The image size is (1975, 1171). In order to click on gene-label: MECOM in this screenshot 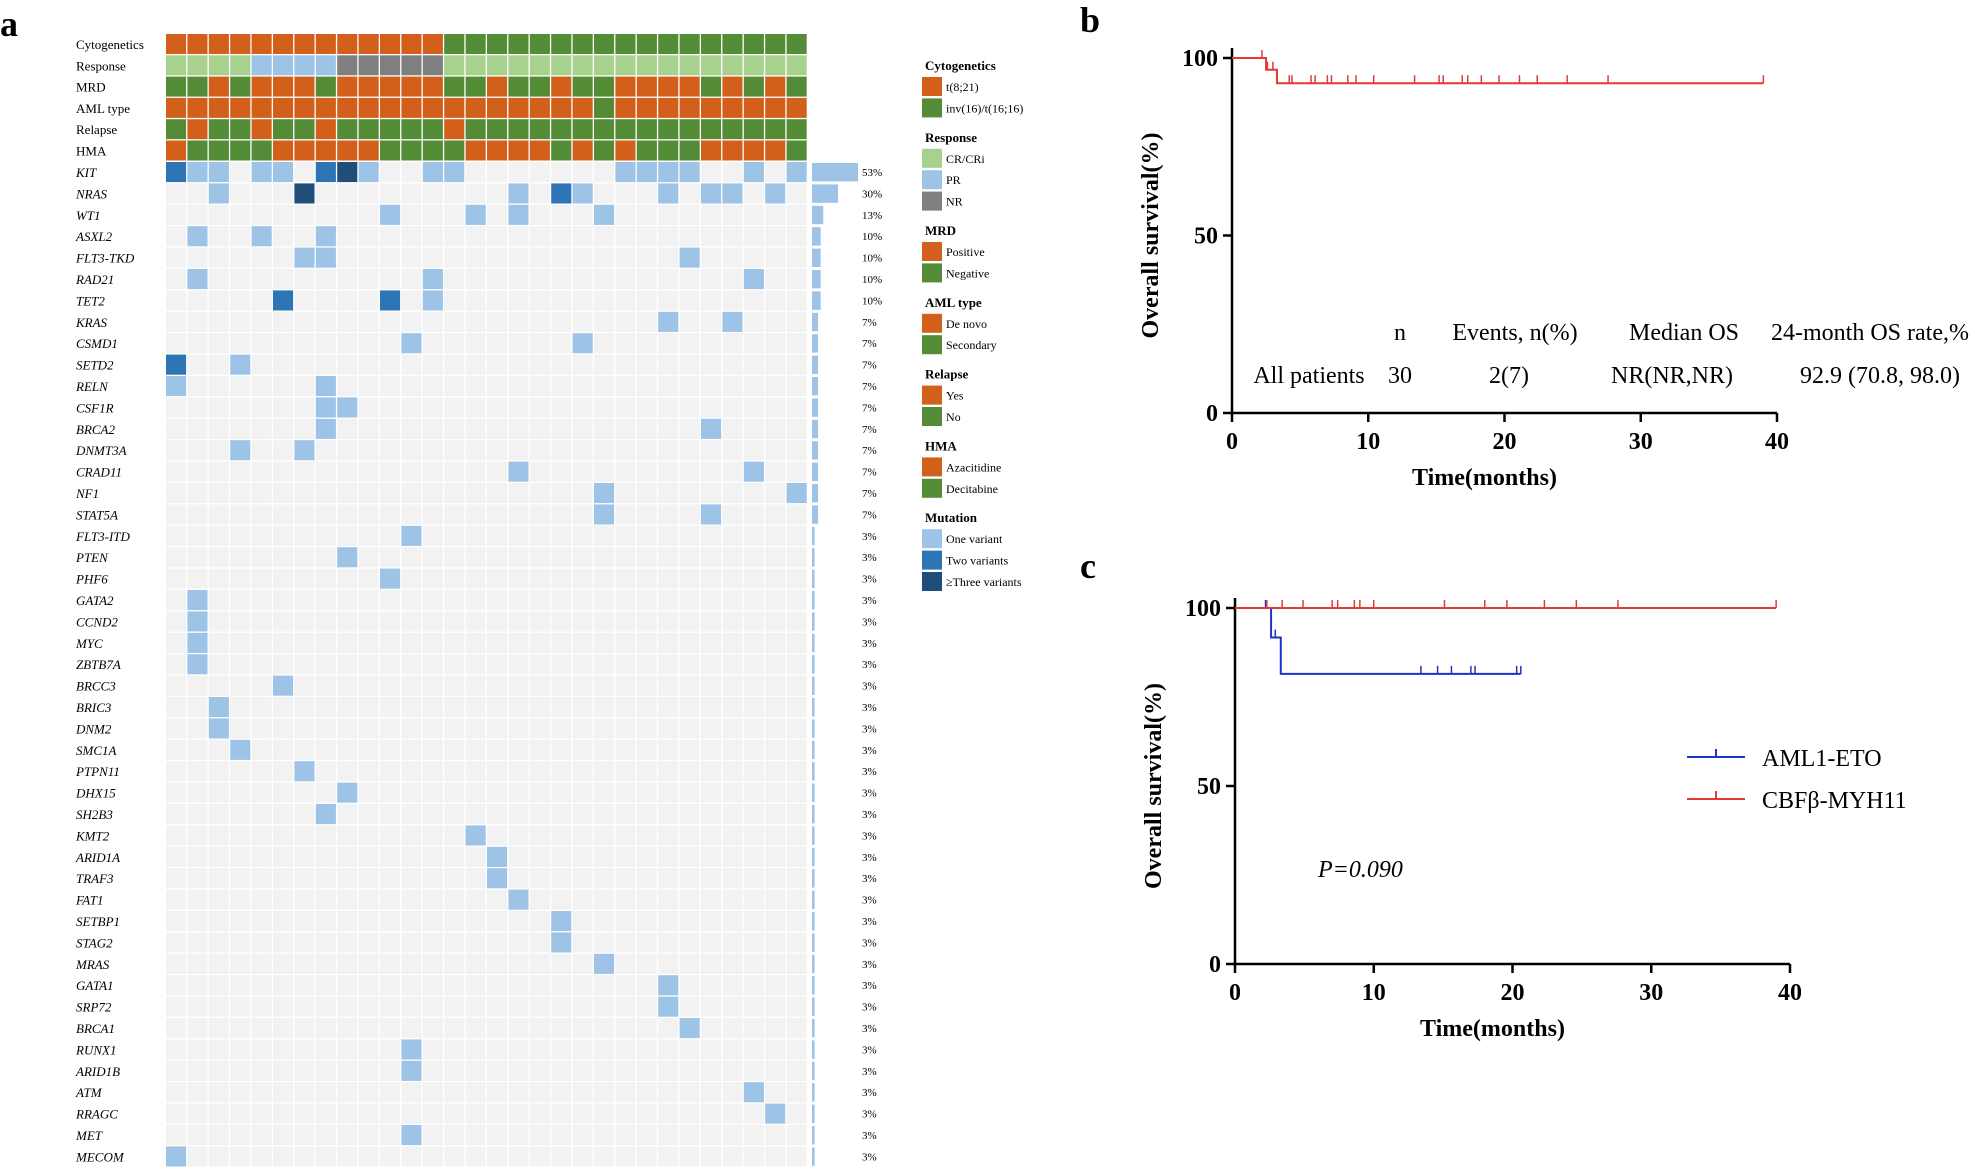, I will do `click(100, 1156)`.